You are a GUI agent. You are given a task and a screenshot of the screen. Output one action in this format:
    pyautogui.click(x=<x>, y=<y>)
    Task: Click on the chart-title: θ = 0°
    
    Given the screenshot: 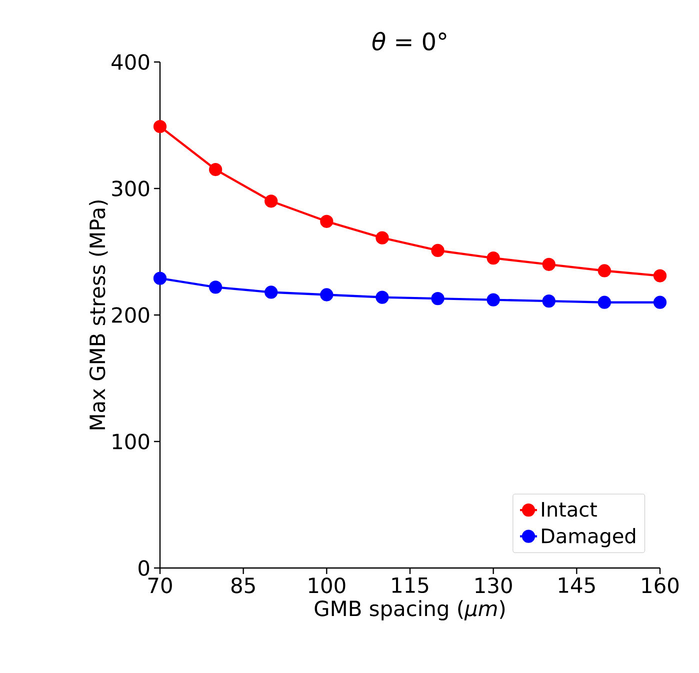 What is the action you would take?
    pyautogui.click(x=409, y=41)
    